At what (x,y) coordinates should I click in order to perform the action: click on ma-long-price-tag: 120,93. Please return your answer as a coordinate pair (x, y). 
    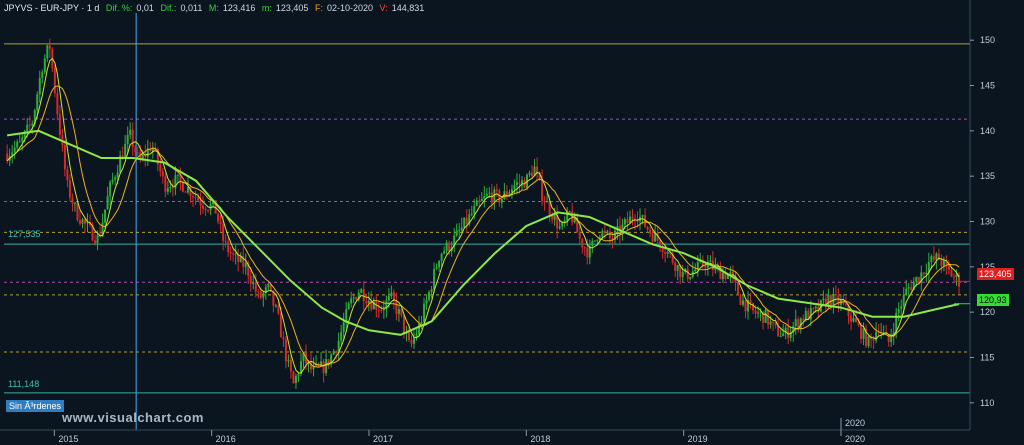
    Looking at the image, I should click on (993, 300).